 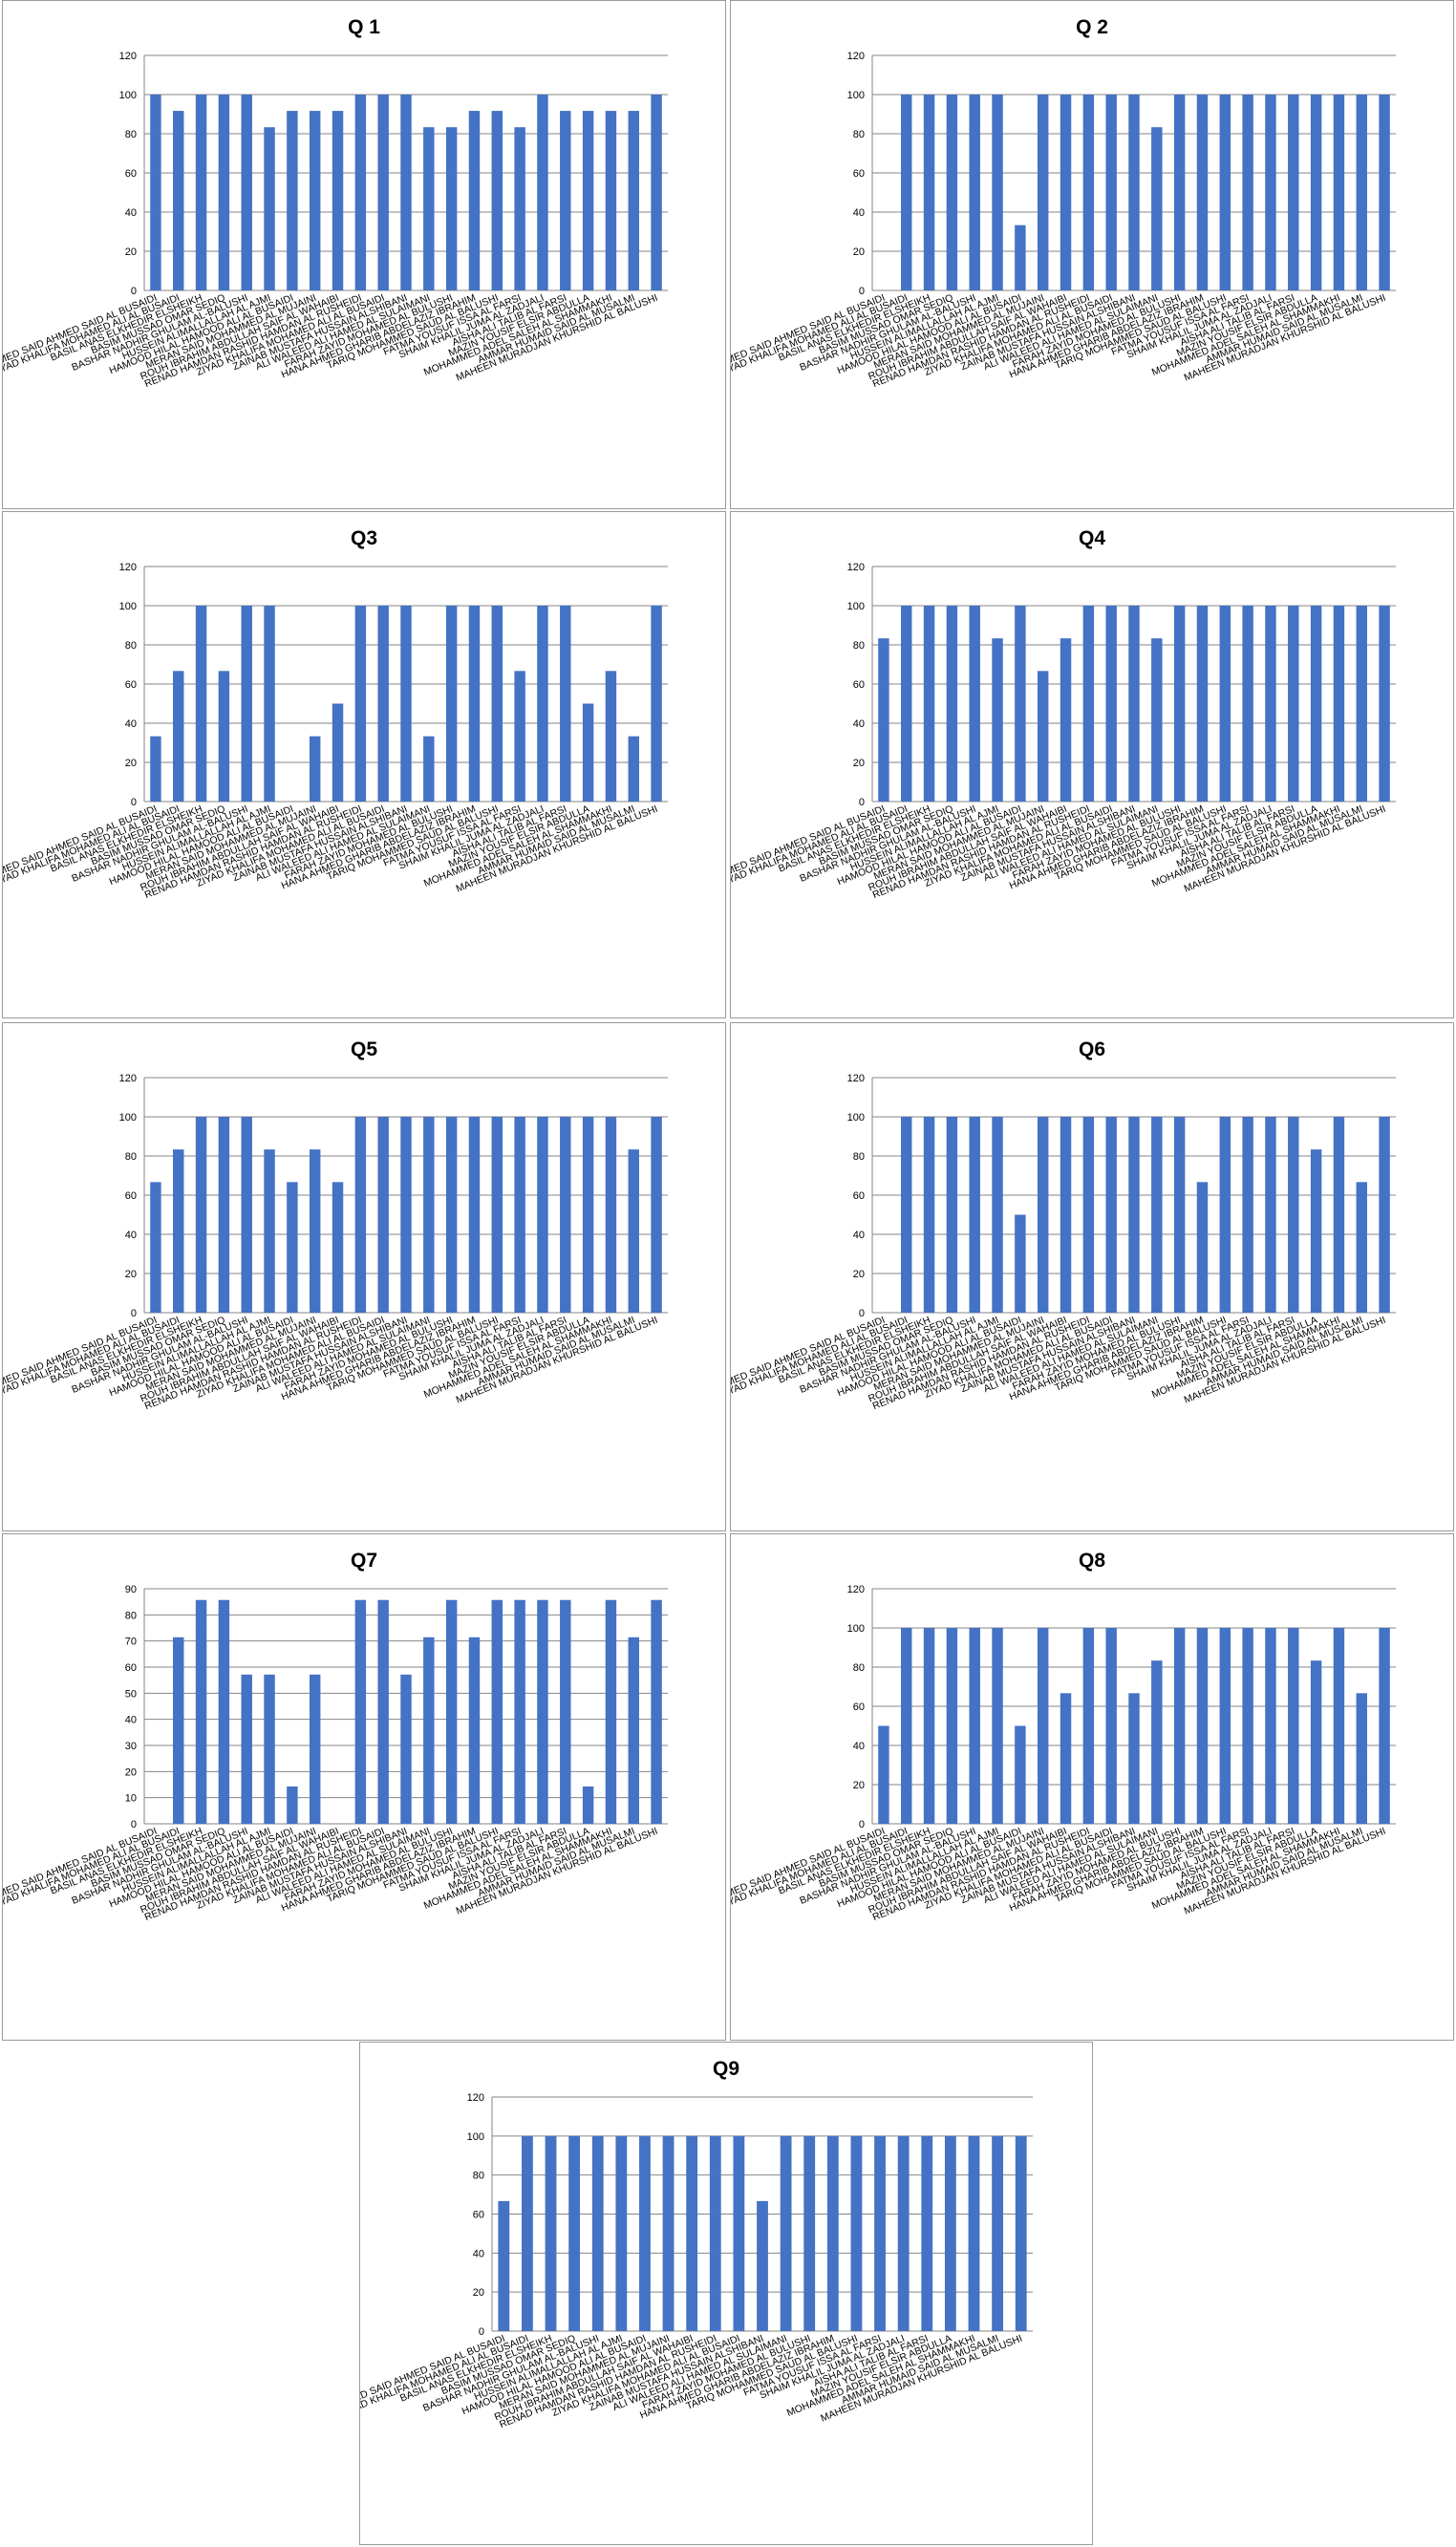 What do you see at coordinates (364, 1049) in the screenshot?
I see `chart-title: Q5` at bounding box center [364, 1049].